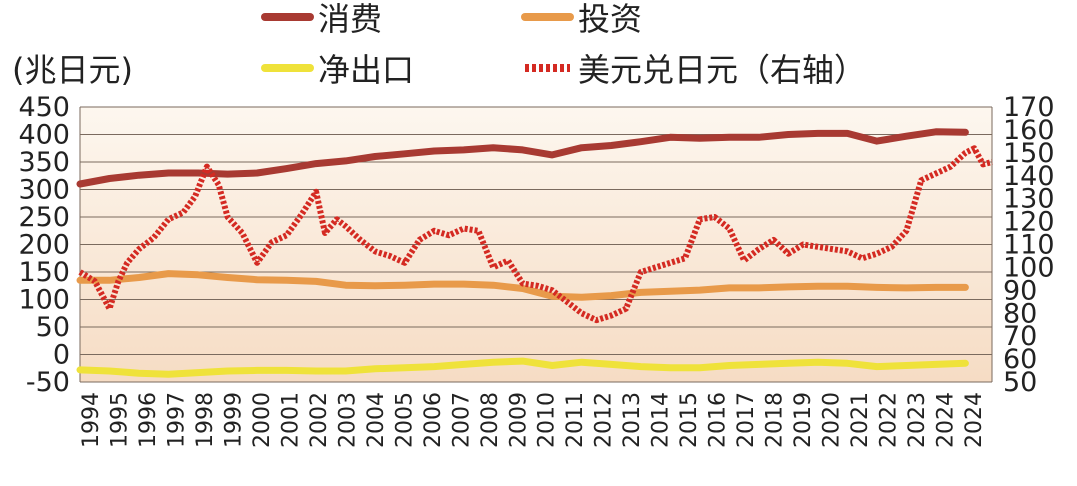 This screenshot has height=486, width=1077. I want to click on x-tick-label: 2006, so click(433, 420).